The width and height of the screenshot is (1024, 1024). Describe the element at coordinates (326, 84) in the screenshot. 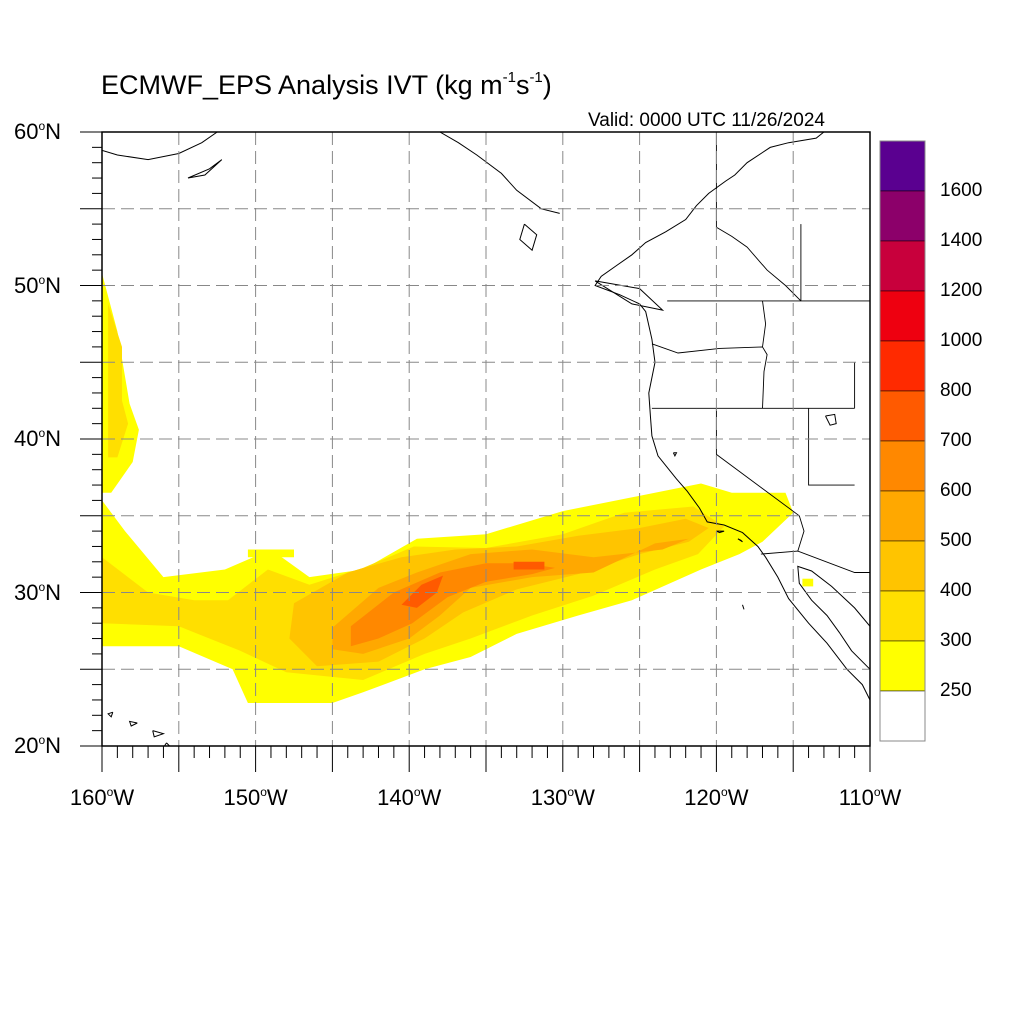

I see `chart-title: ECMWF_EPS Analysis IVT (kg m-1s-1)` at that location.